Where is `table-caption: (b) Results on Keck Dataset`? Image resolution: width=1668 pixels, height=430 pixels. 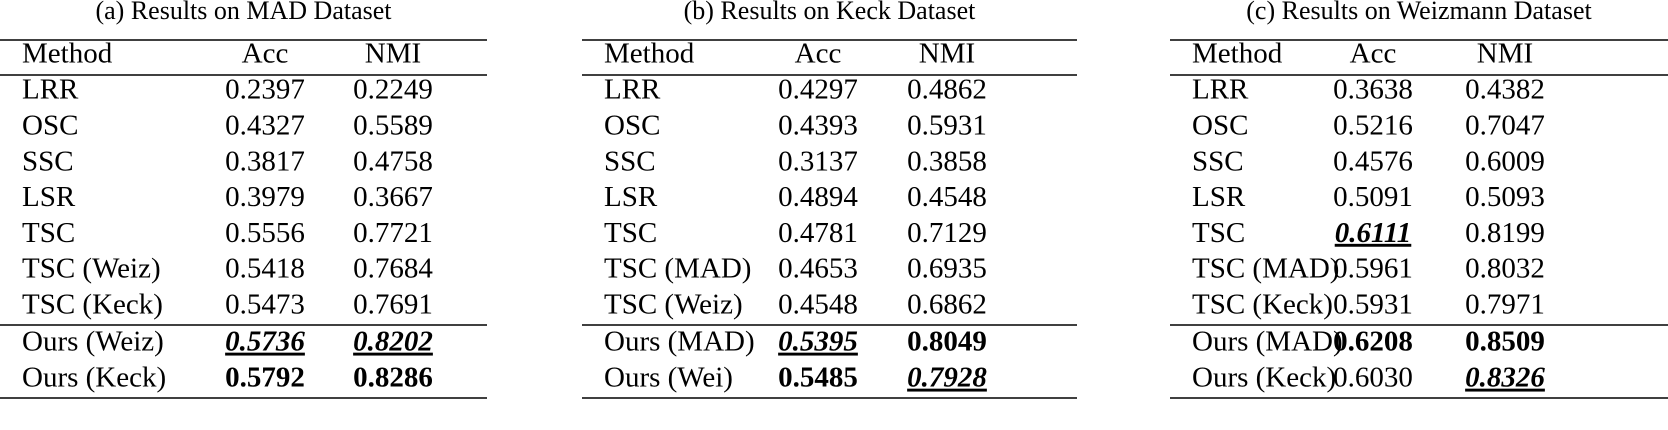
table-caption: (b) Results on Keck Dataset is located at coordinates (830, 12).